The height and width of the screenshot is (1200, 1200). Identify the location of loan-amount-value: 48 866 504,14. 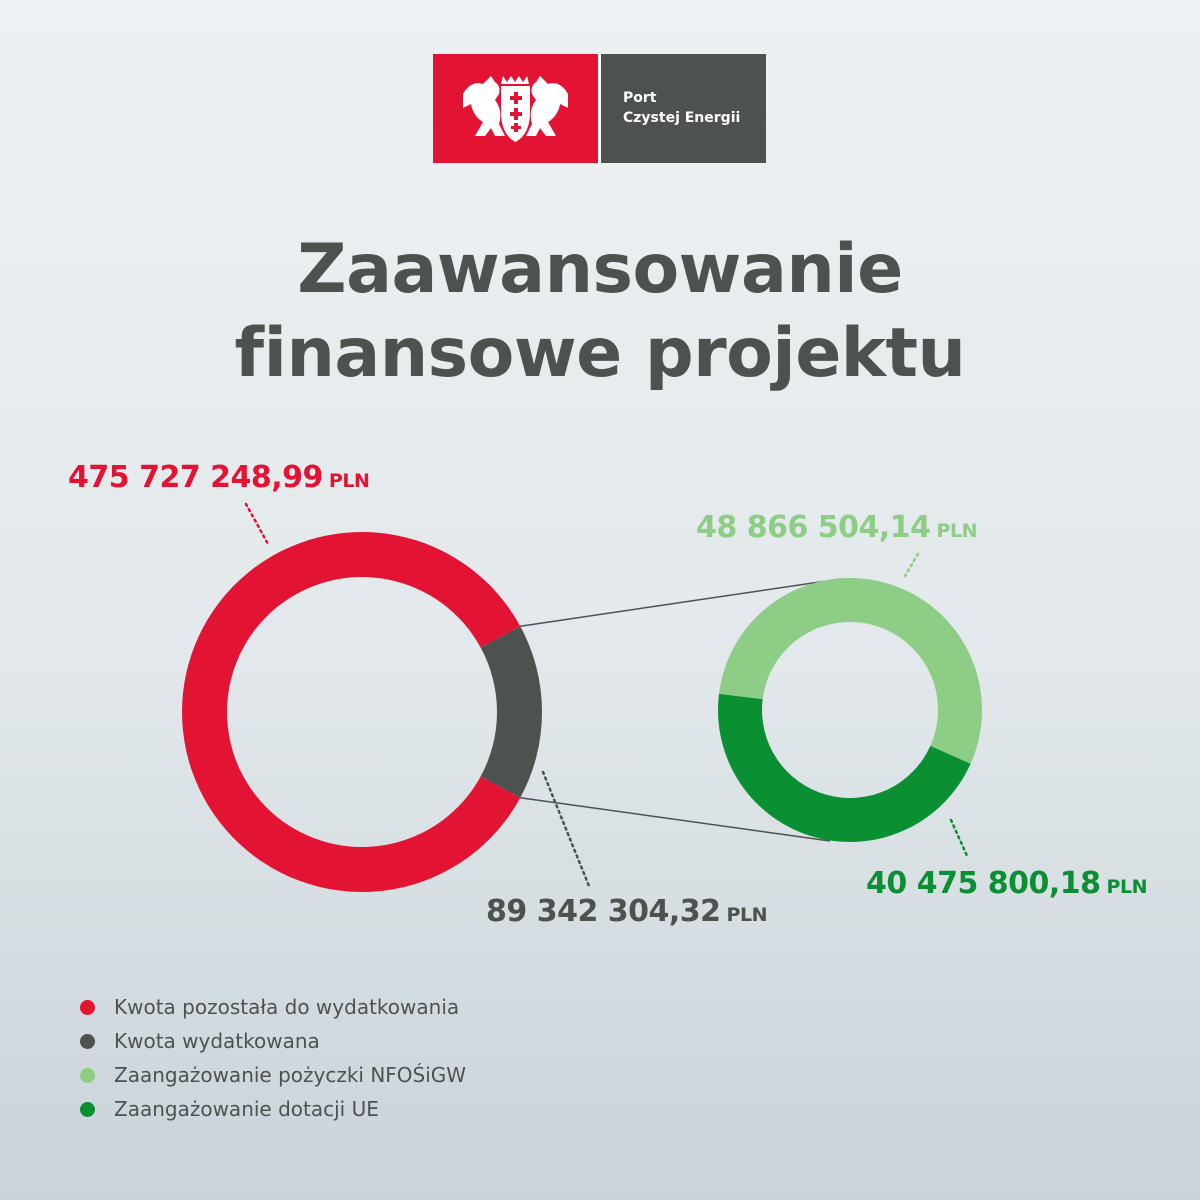
(813, 527).